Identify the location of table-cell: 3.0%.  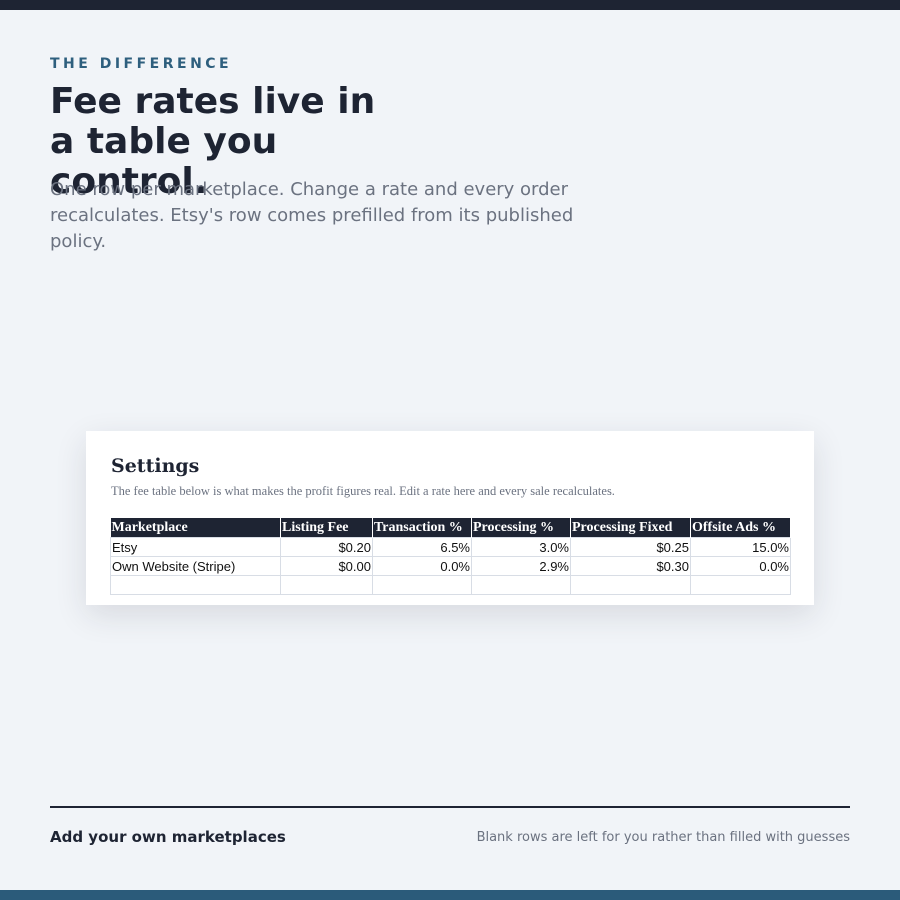
(521, 547).